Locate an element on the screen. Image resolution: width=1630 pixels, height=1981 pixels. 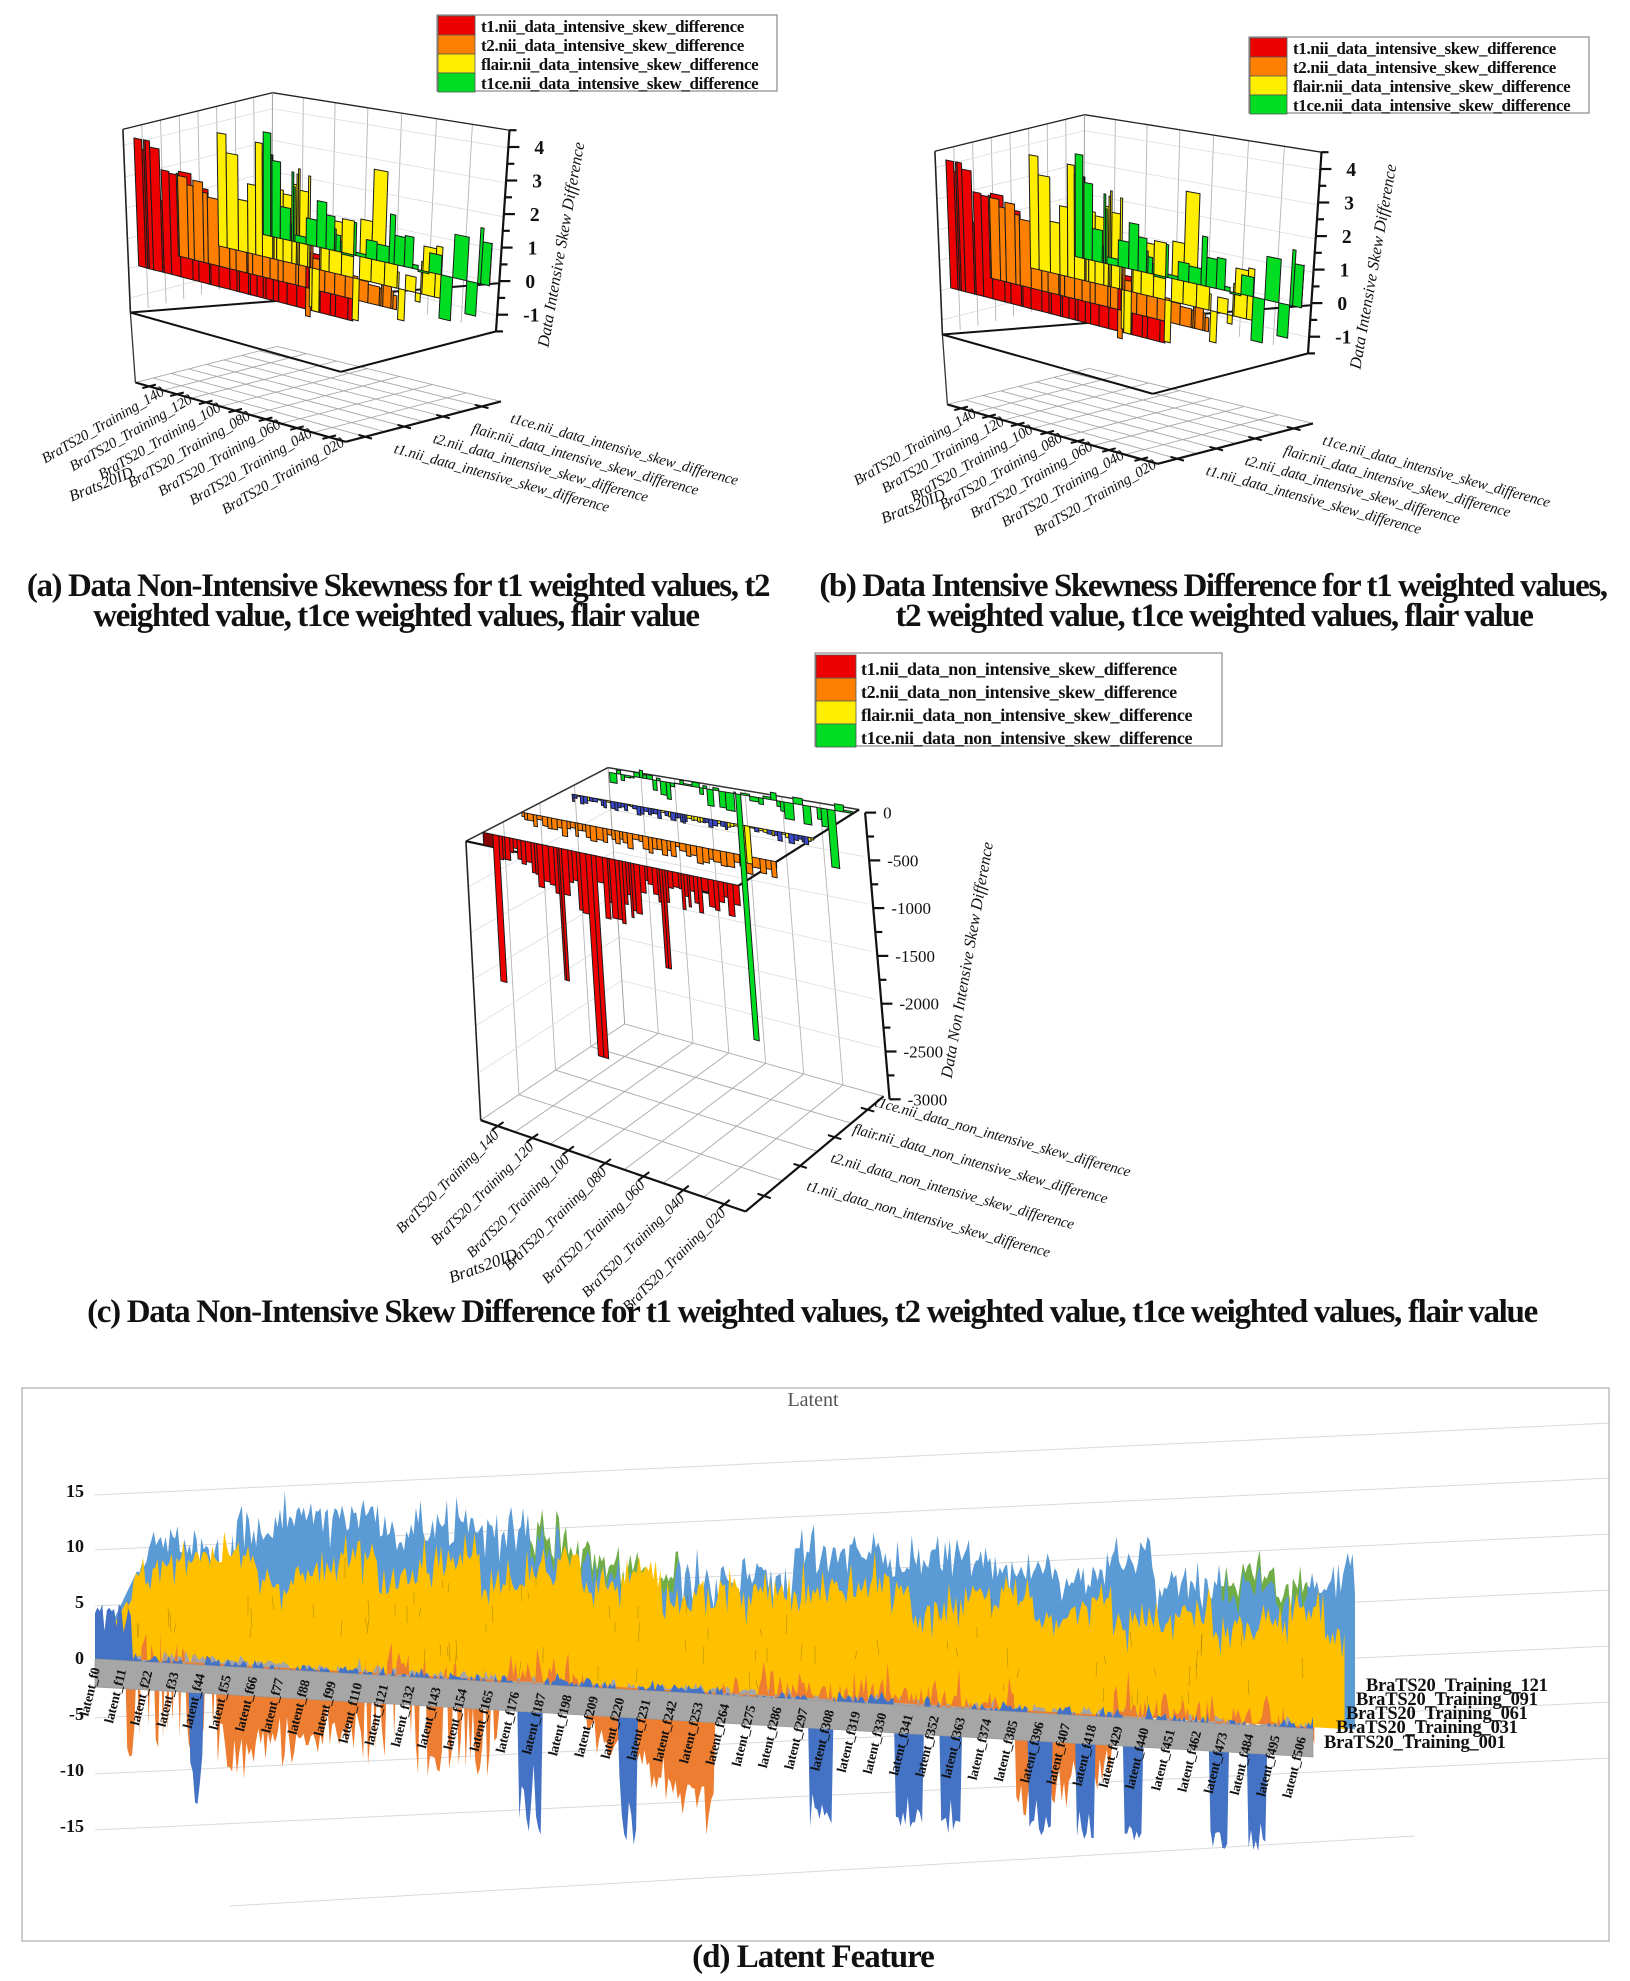
svg-text: -1500 is located at coordinates (915, 956).